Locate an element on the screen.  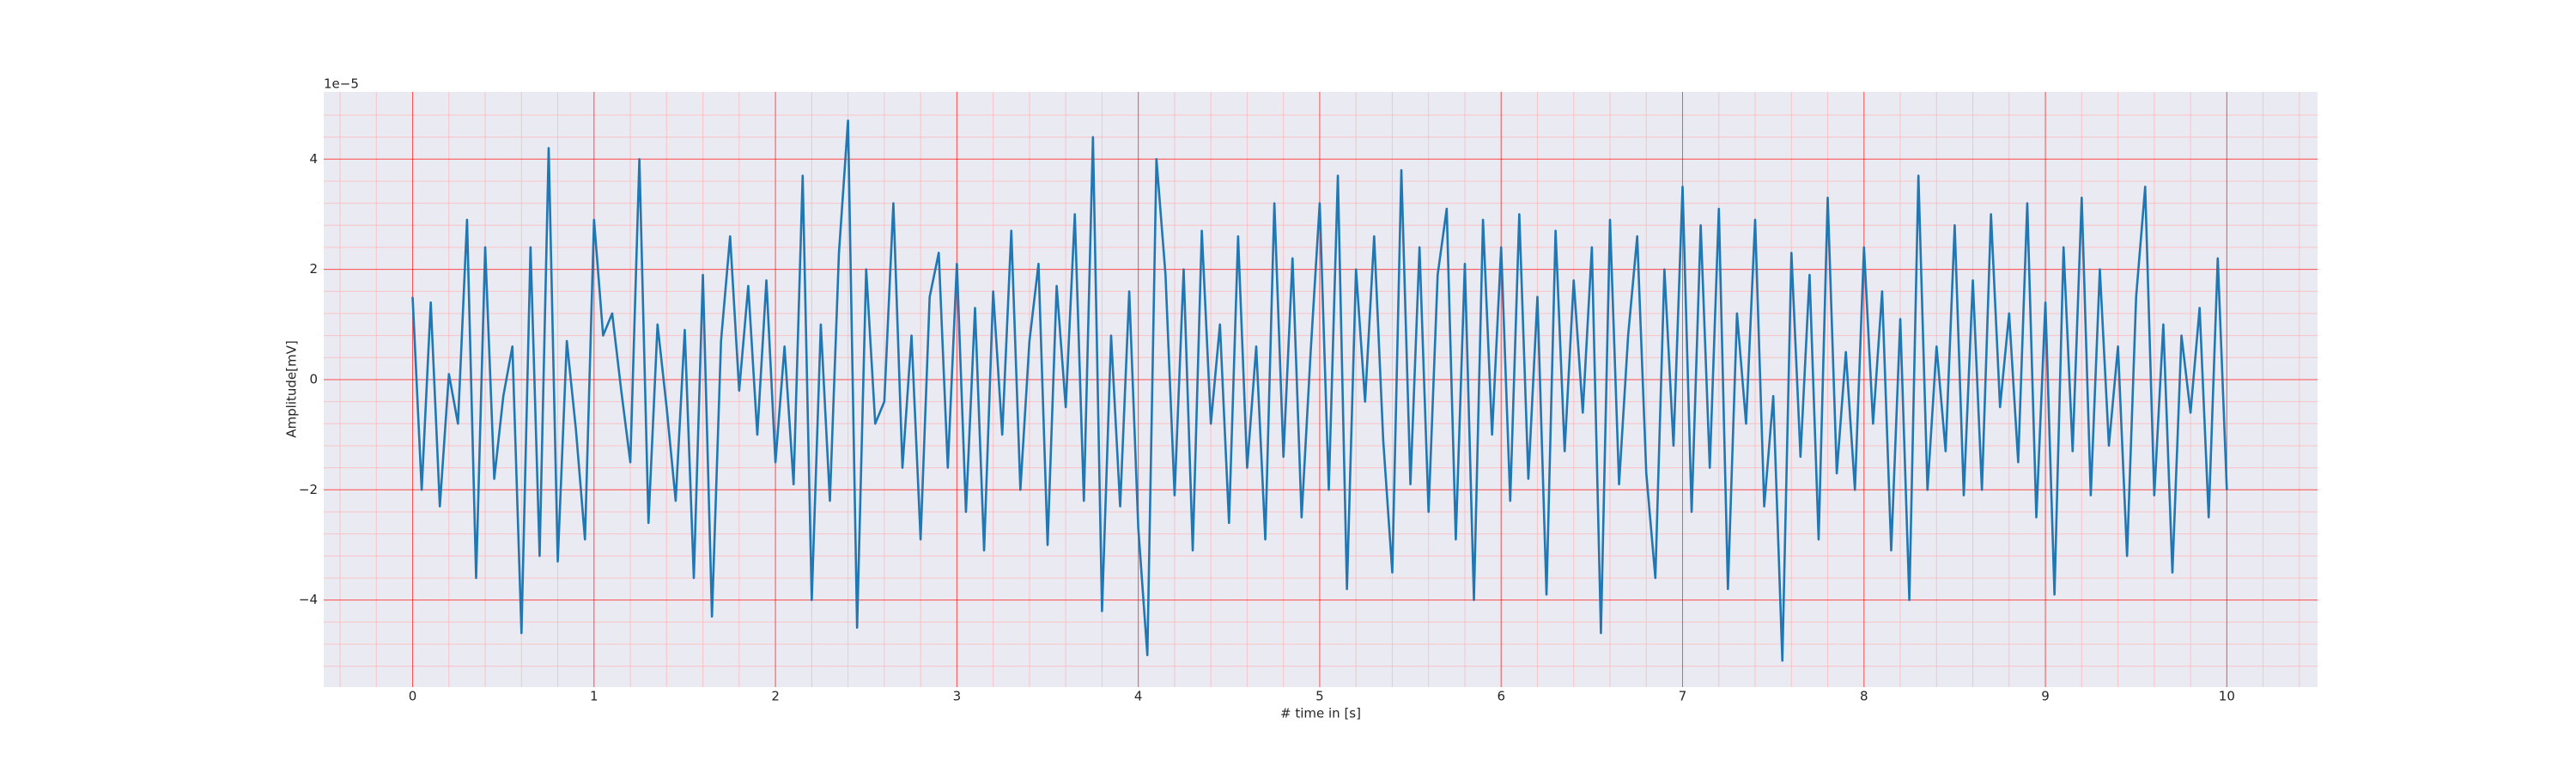
x-tick-label: 6 is located at coordinates (1501, 696).